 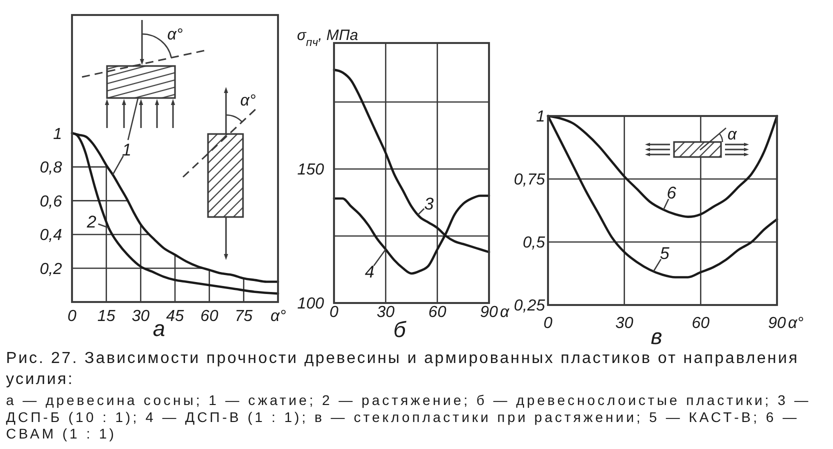 What do you see at coordinates (408, 417) in the screenshot?
I see `text: а — древесина сосны; 1 — сжатие; 2 — растяжение; б — древеснослоистые пластики; 3 — ДСП-Б (10 : 1); 4 — ДСП-В (1 : 1); в — стеклопластики при растяжении; 5 — КАСТ-В; 6 — СВАМ (1 : 1)` at bounding box center [408, 417].